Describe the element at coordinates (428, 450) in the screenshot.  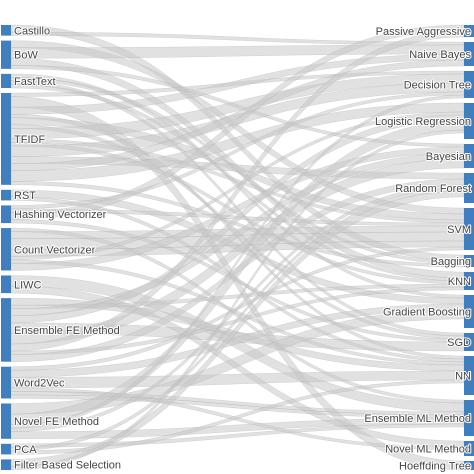
I see `target-node-label: Novel ML Method` at that location.